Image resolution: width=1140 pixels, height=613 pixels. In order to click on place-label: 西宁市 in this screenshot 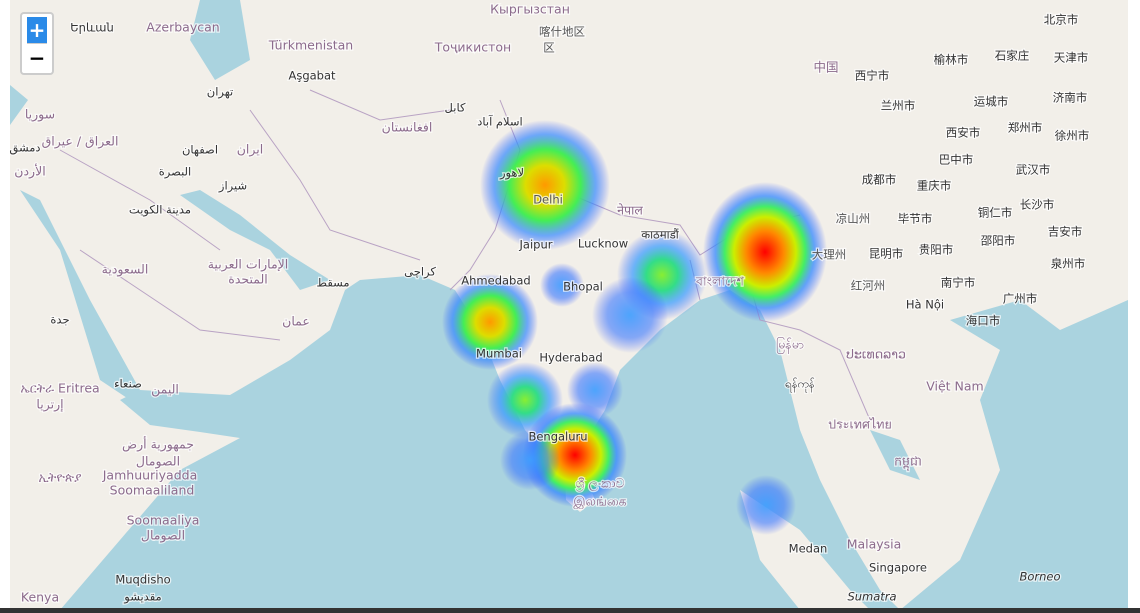, I will do `click(872, 76)`.